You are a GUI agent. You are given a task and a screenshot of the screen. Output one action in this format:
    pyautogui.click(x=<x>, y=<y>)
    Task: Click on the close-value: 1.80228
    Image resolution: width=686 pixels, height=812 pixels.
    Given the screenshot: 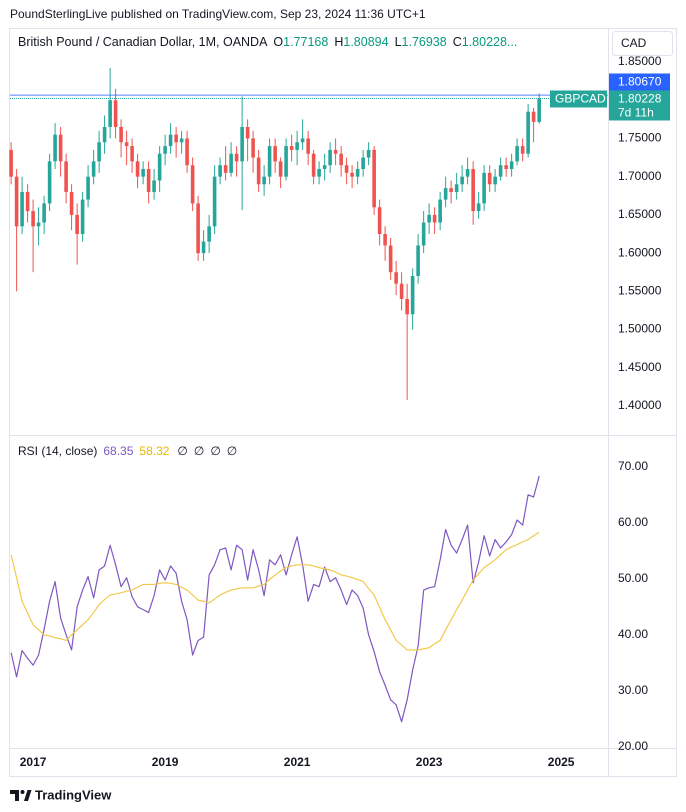 What is the action you would take?
    pyautogui.click(x=484, y=42)
    